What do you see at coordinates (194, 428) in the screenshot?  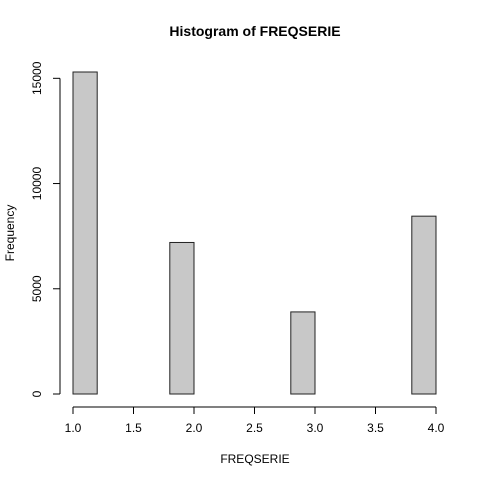 I see `x-tick-label: 2.0` at bounding box center [194, 428].